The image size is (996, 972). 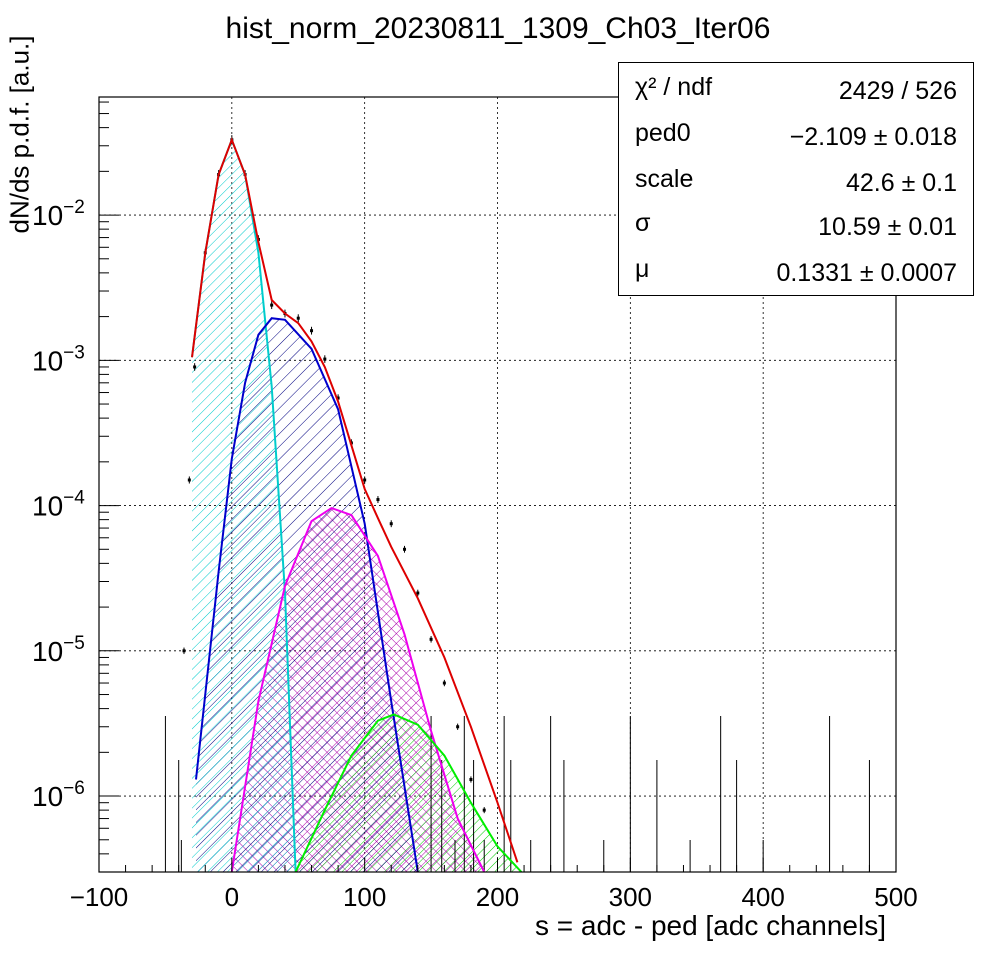 I want to click on stat-row-sigma: σ 10.59 ± 0.01, so click(x=796, y=224).